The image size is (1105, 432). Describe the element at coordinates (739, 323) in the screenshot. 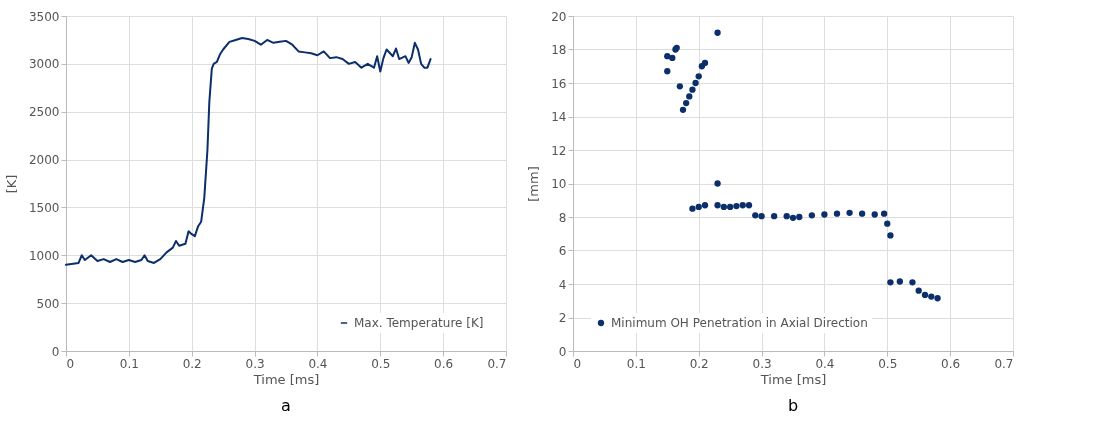

I see `legend-label: Minimum OH Penetration in Axial Direction` at that location.